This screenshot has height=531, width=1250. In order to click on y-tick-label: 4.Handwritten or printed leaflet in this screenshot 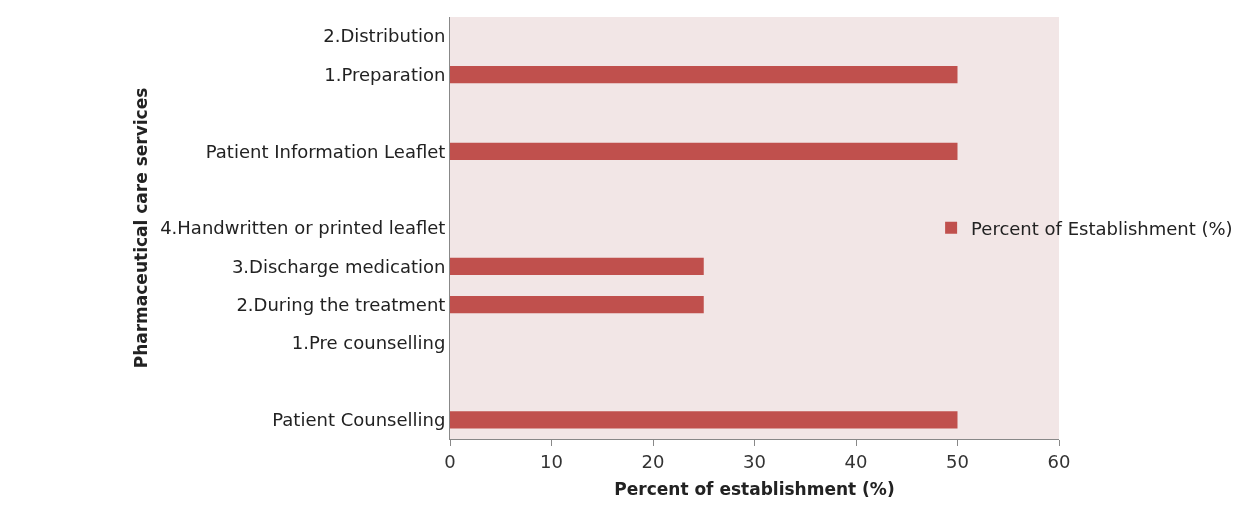, I will do `click(303, 228)`.